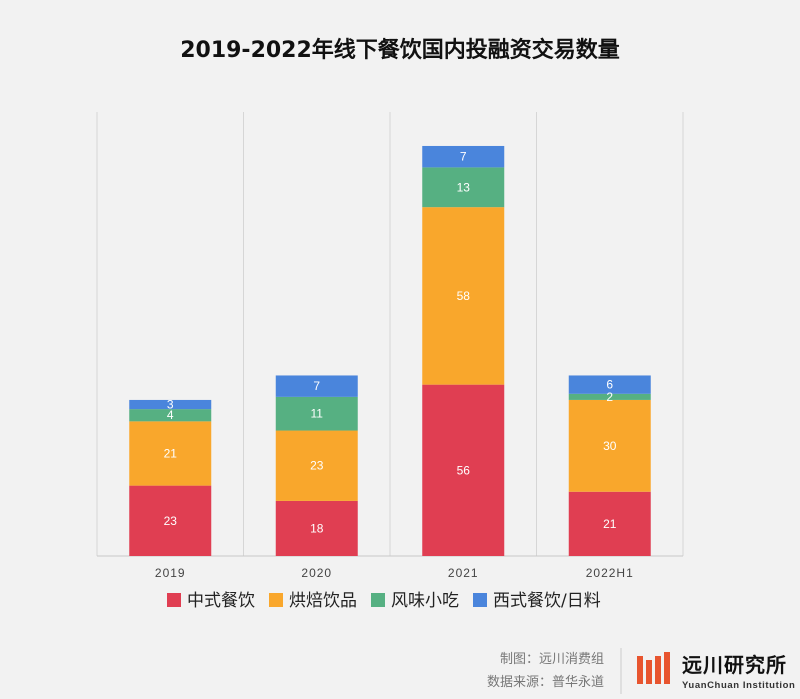  I want to click on data-label: 30, so click(610, 446).